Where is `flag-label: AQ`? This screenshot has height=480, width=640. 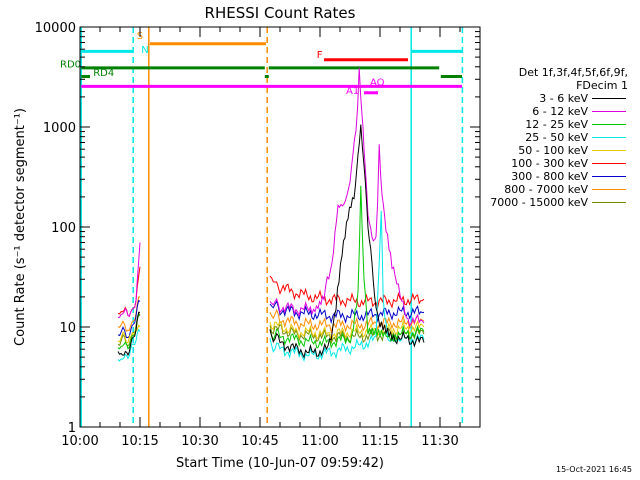 flag-label: AQ is located at coordinates (377, 83).